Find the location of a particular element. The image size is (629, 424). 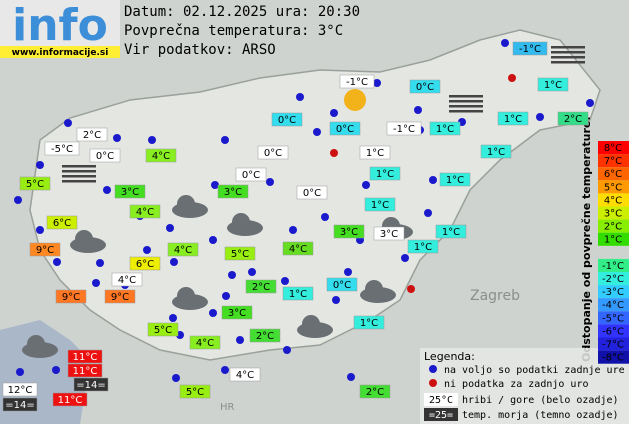

scale-label: -7°C is located at coordinates (613, 345).